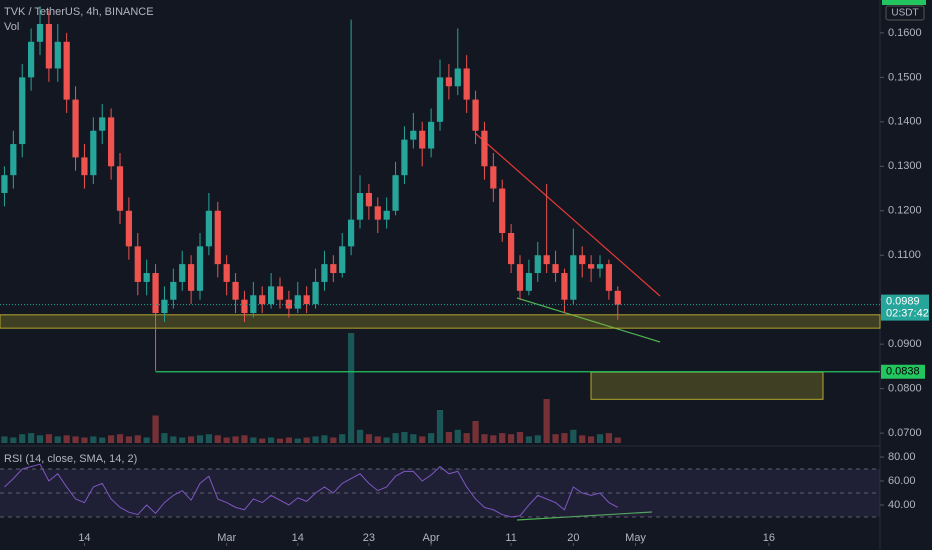 This screenshot has width=932, height=550. Describe the element at coordinates (903, 302) in the screenshot. I see `last-price: 0.0989` at that location.